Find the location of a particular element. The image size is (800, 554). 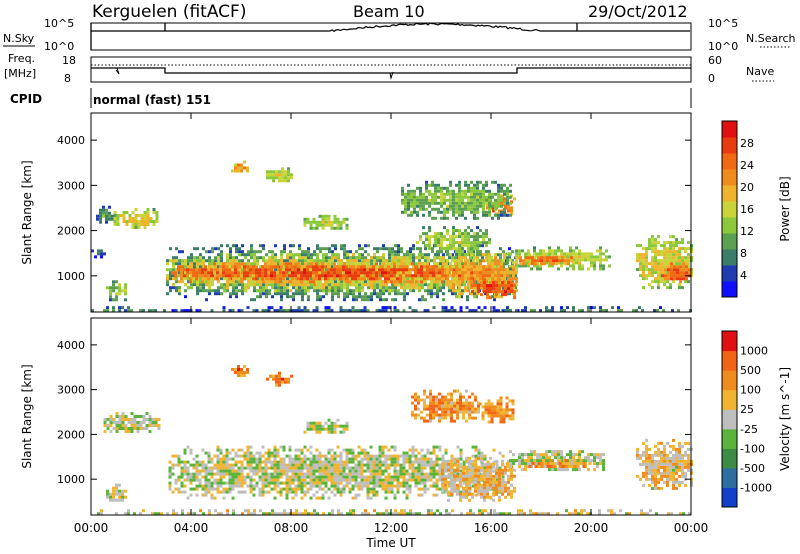

nsearch-label: N.Search is located at coordinates (771, 38).